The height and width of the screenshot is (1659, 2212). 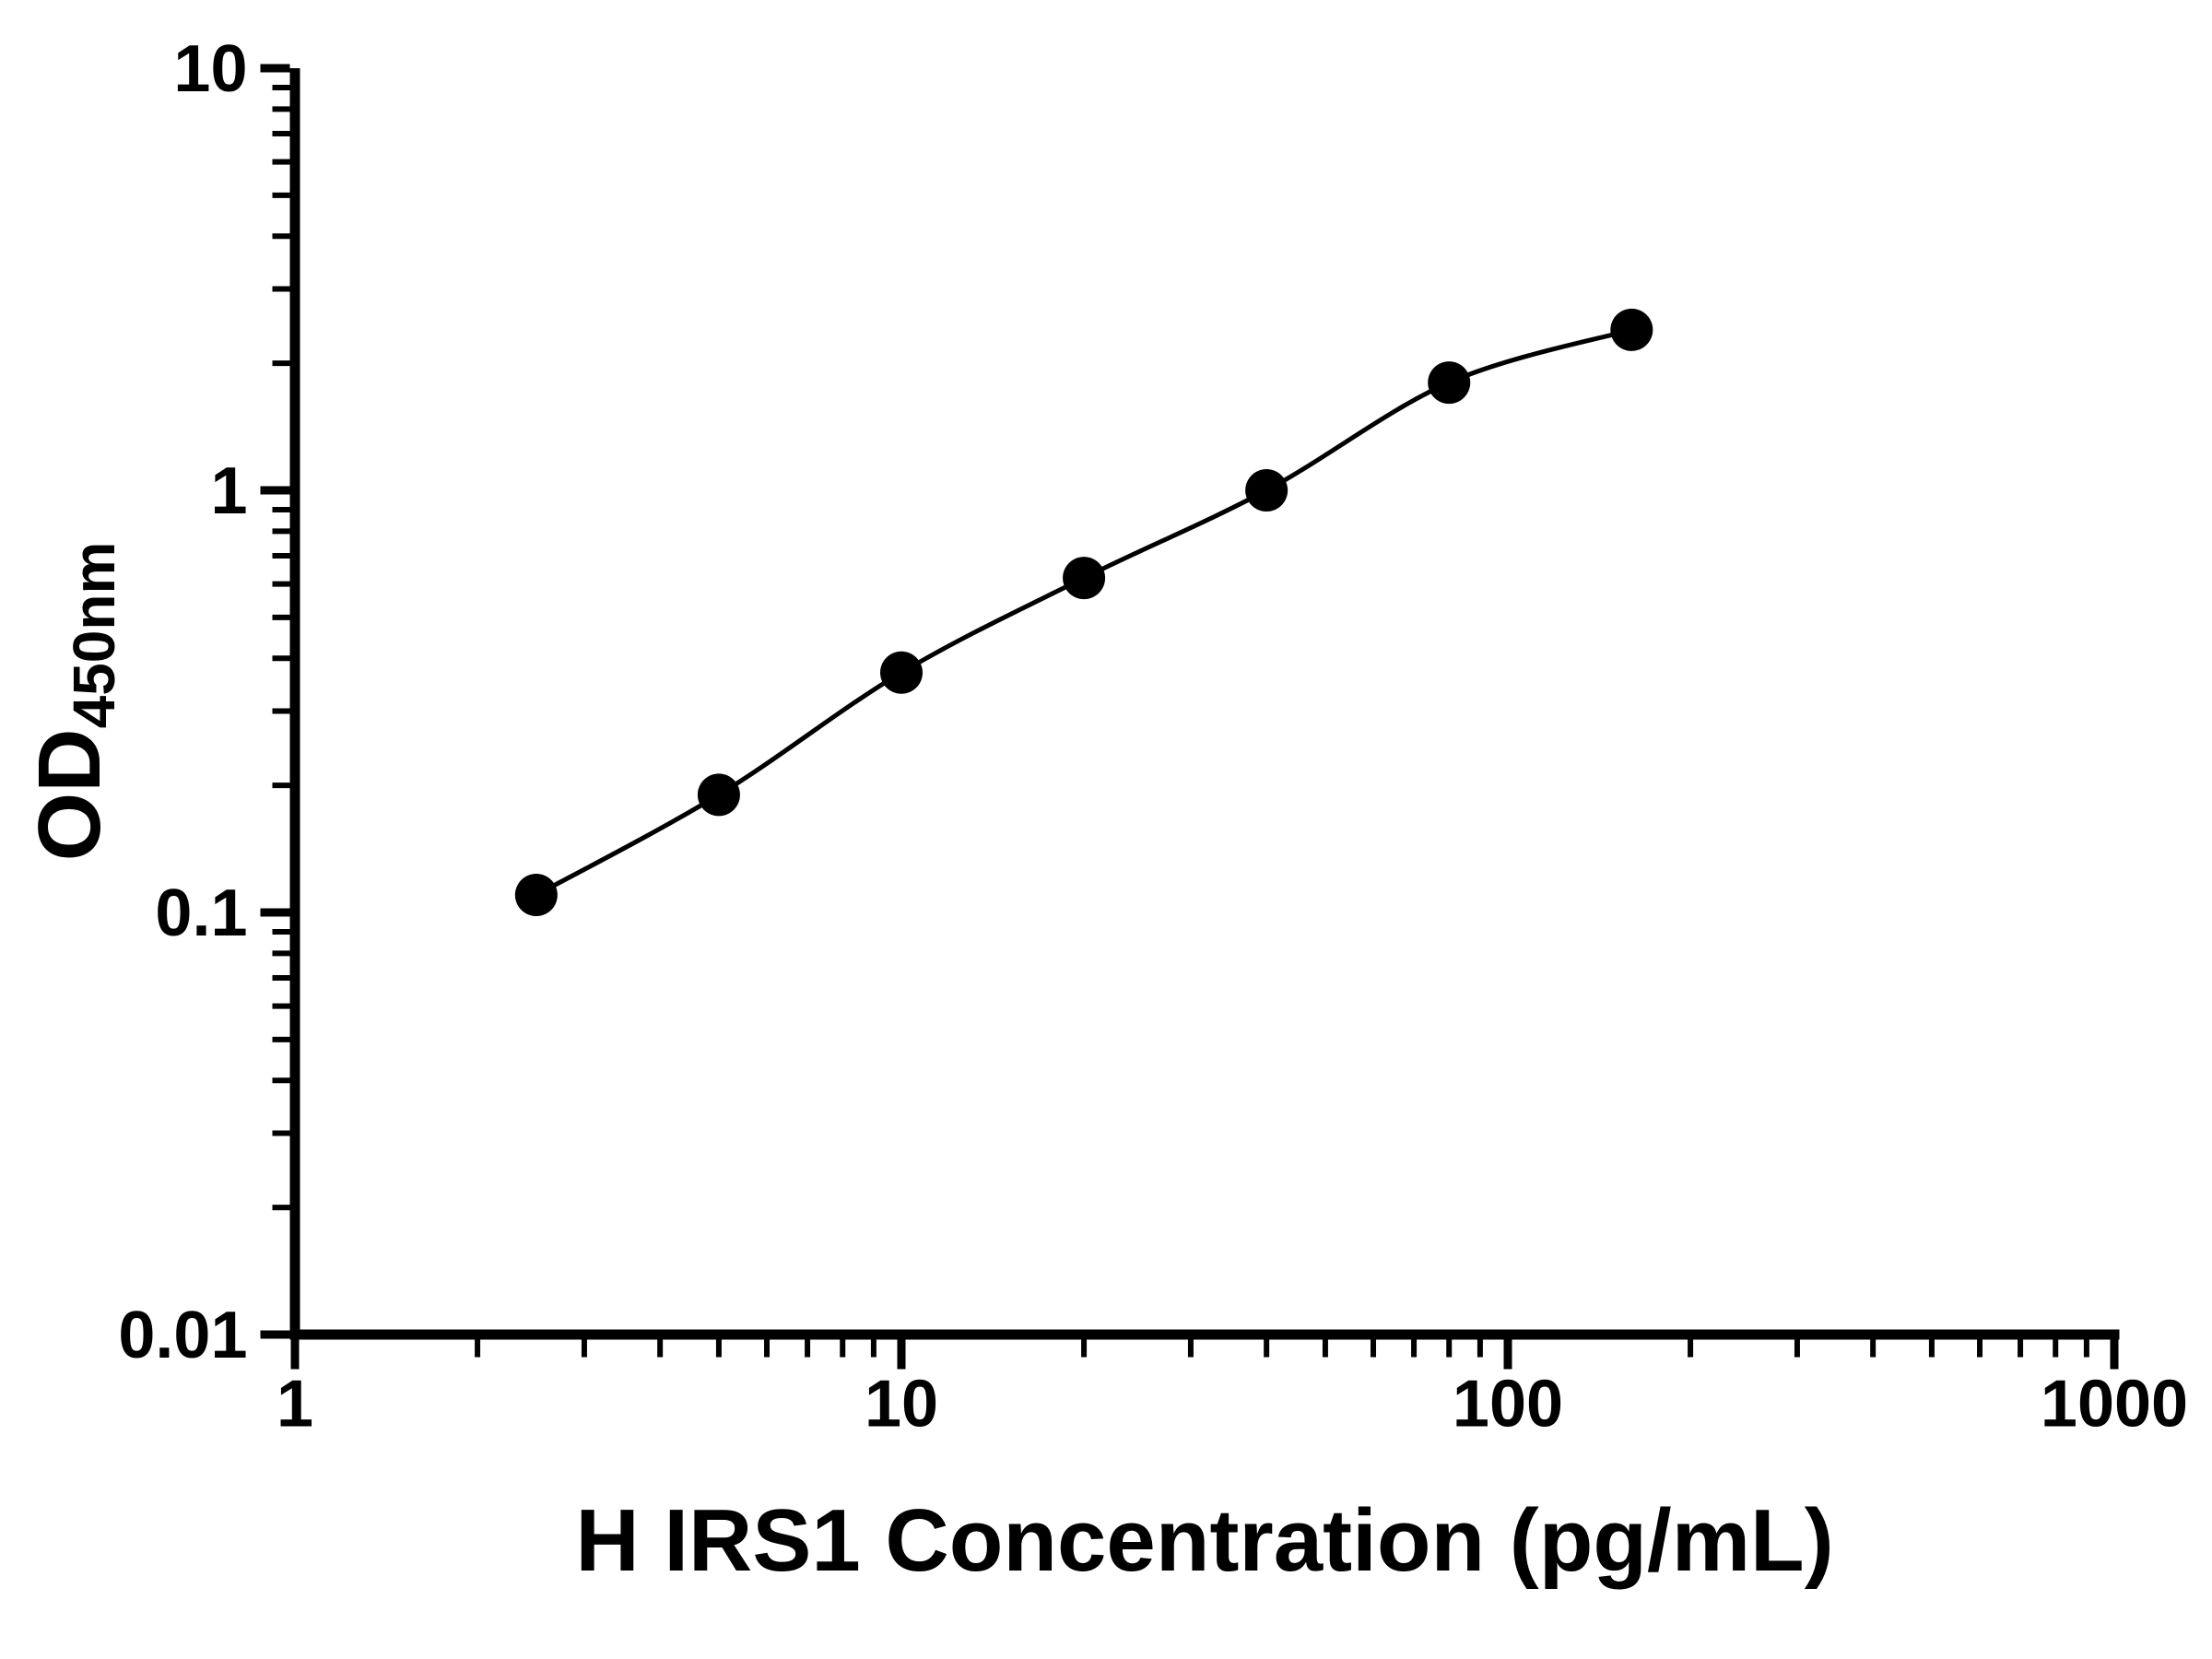 I want to click on x-axis-title: H IRS1 Concentration (pg/mL), so click(x=1204, y=1540).